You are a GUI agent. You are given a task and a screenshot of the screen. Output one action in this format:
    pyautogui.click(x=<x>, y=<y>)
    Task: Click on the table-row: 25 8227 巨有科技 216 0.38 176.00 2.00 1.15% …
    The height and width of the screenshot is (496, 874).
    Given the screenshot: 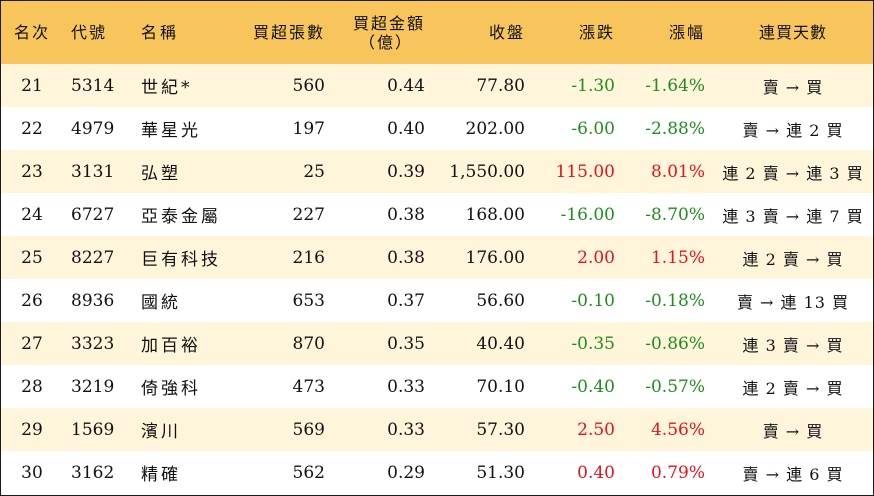 What is the action you would take?
    pyautogui.click(x=437, y=257)
    